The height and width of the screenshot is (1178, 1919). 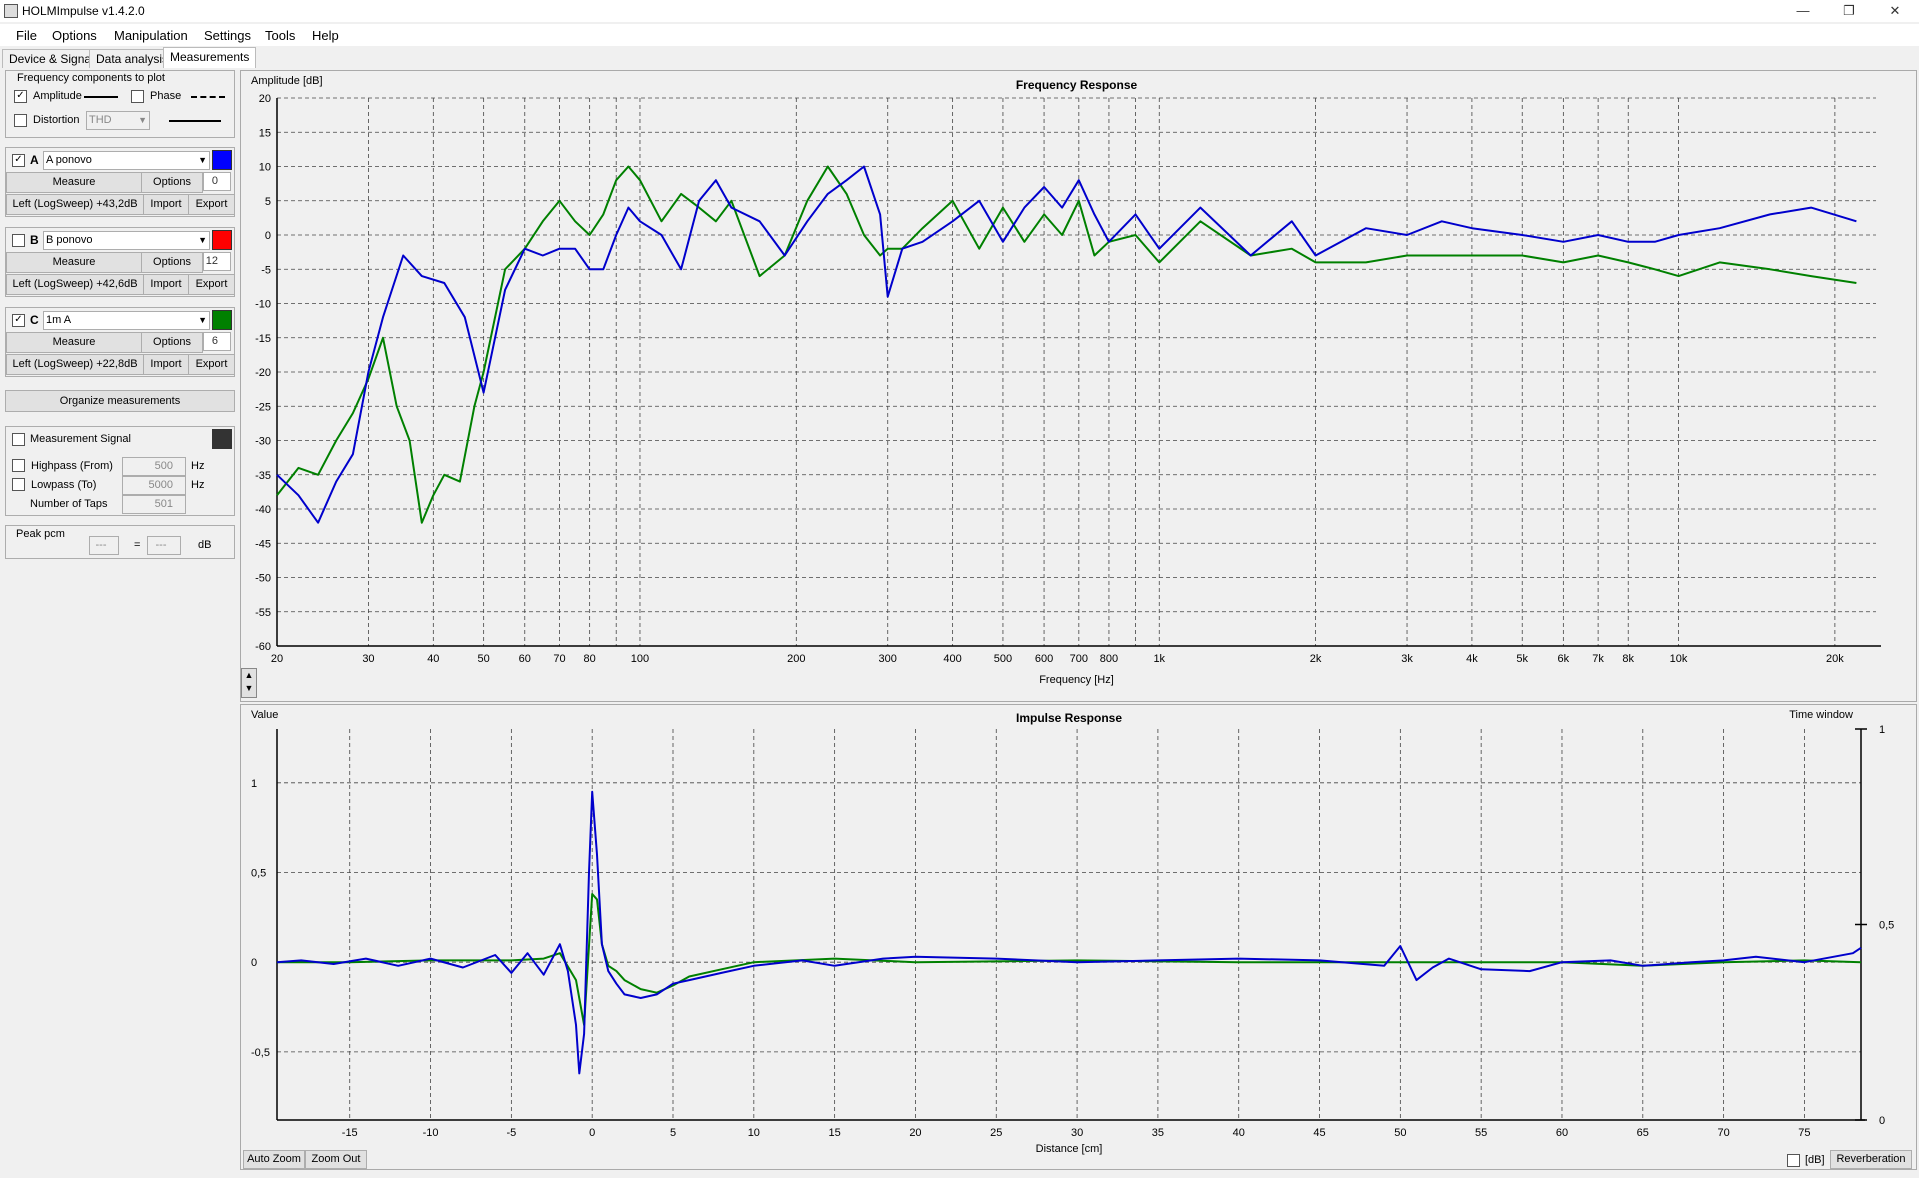 What do you see at coordinates (1079, 659) in the screenshot?
I see `freq-x-tick-label: 700` at bounding box center [1079, 659].